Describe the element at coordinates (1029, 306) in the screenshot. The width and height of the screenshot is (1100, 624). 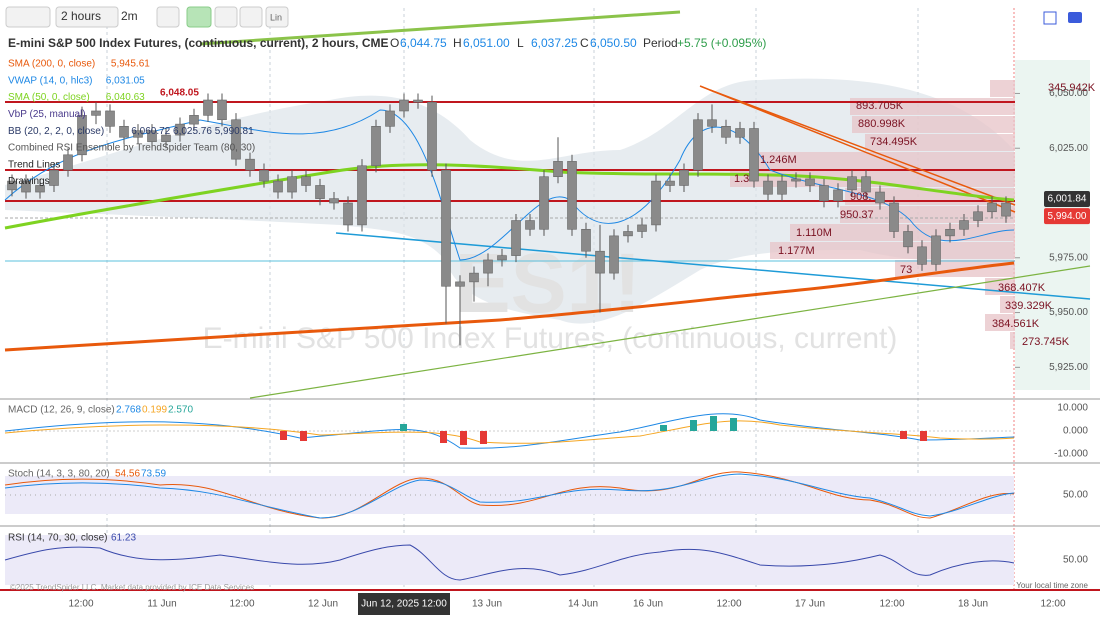
I see `volume-label: 339.329K` at that location.